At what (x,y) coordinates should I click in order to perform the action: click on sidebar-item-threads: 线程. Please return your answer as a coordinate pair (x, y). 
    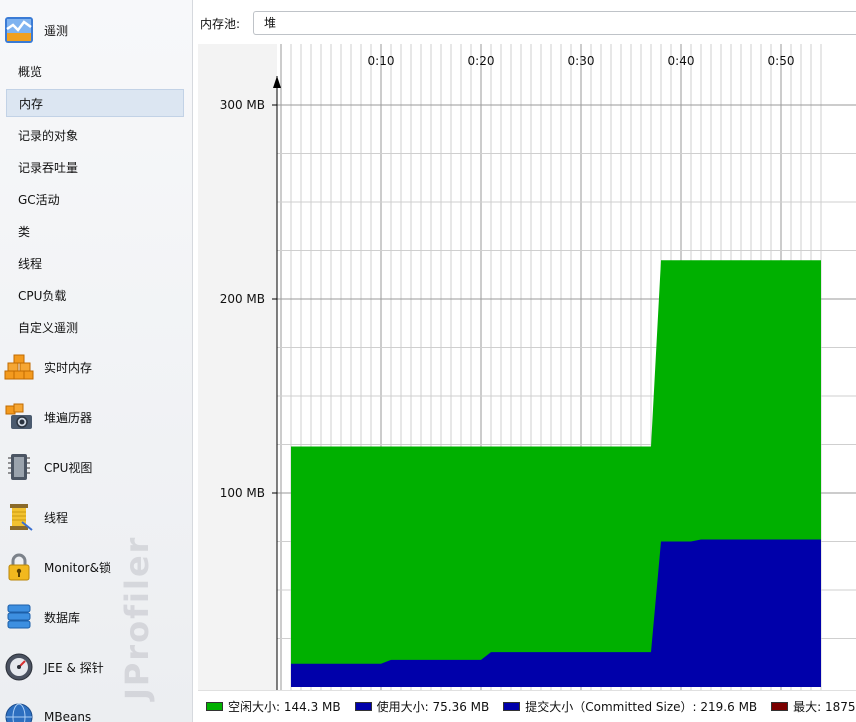
    Looking at the image, I should click on (30, 263).